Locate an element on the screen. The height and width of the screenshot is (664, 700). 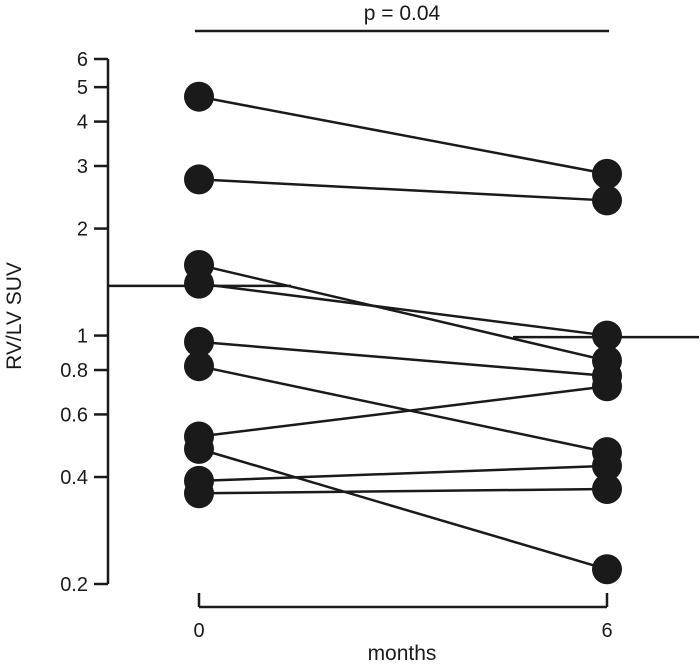
y-axis-title: RV/LV SUV is located at coordinates (14, 316).